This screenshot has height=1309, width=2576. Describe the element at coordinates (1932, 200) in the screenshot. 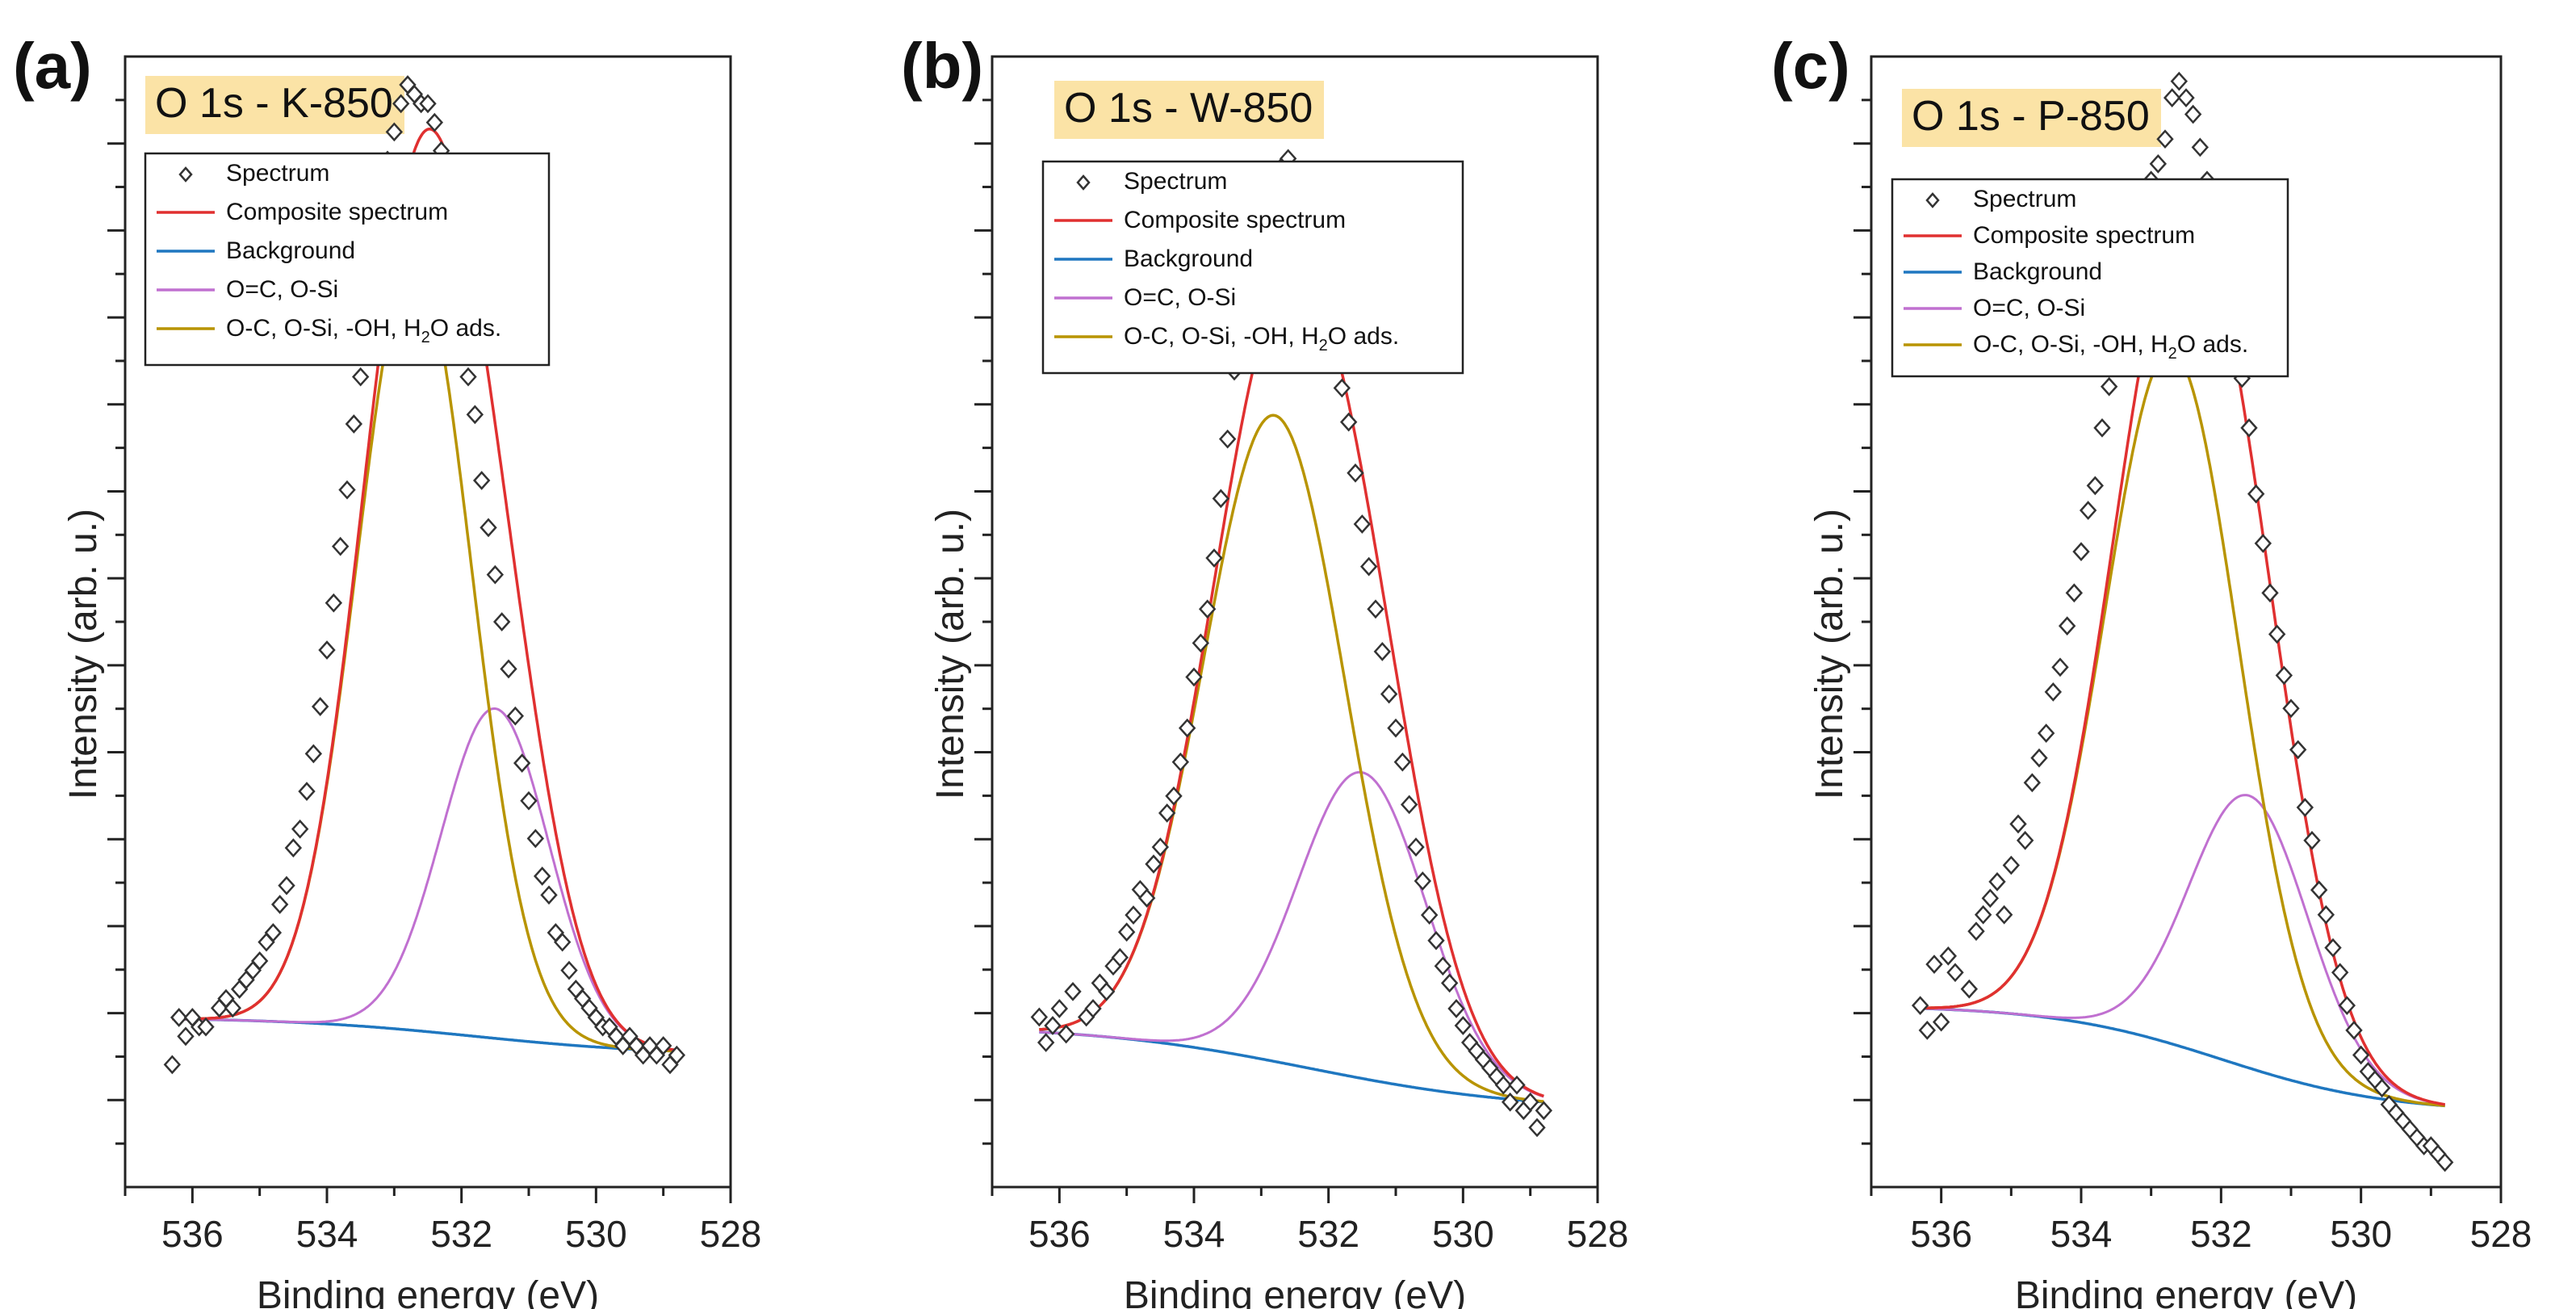

I see `legend-spectrum-marker` at that location.